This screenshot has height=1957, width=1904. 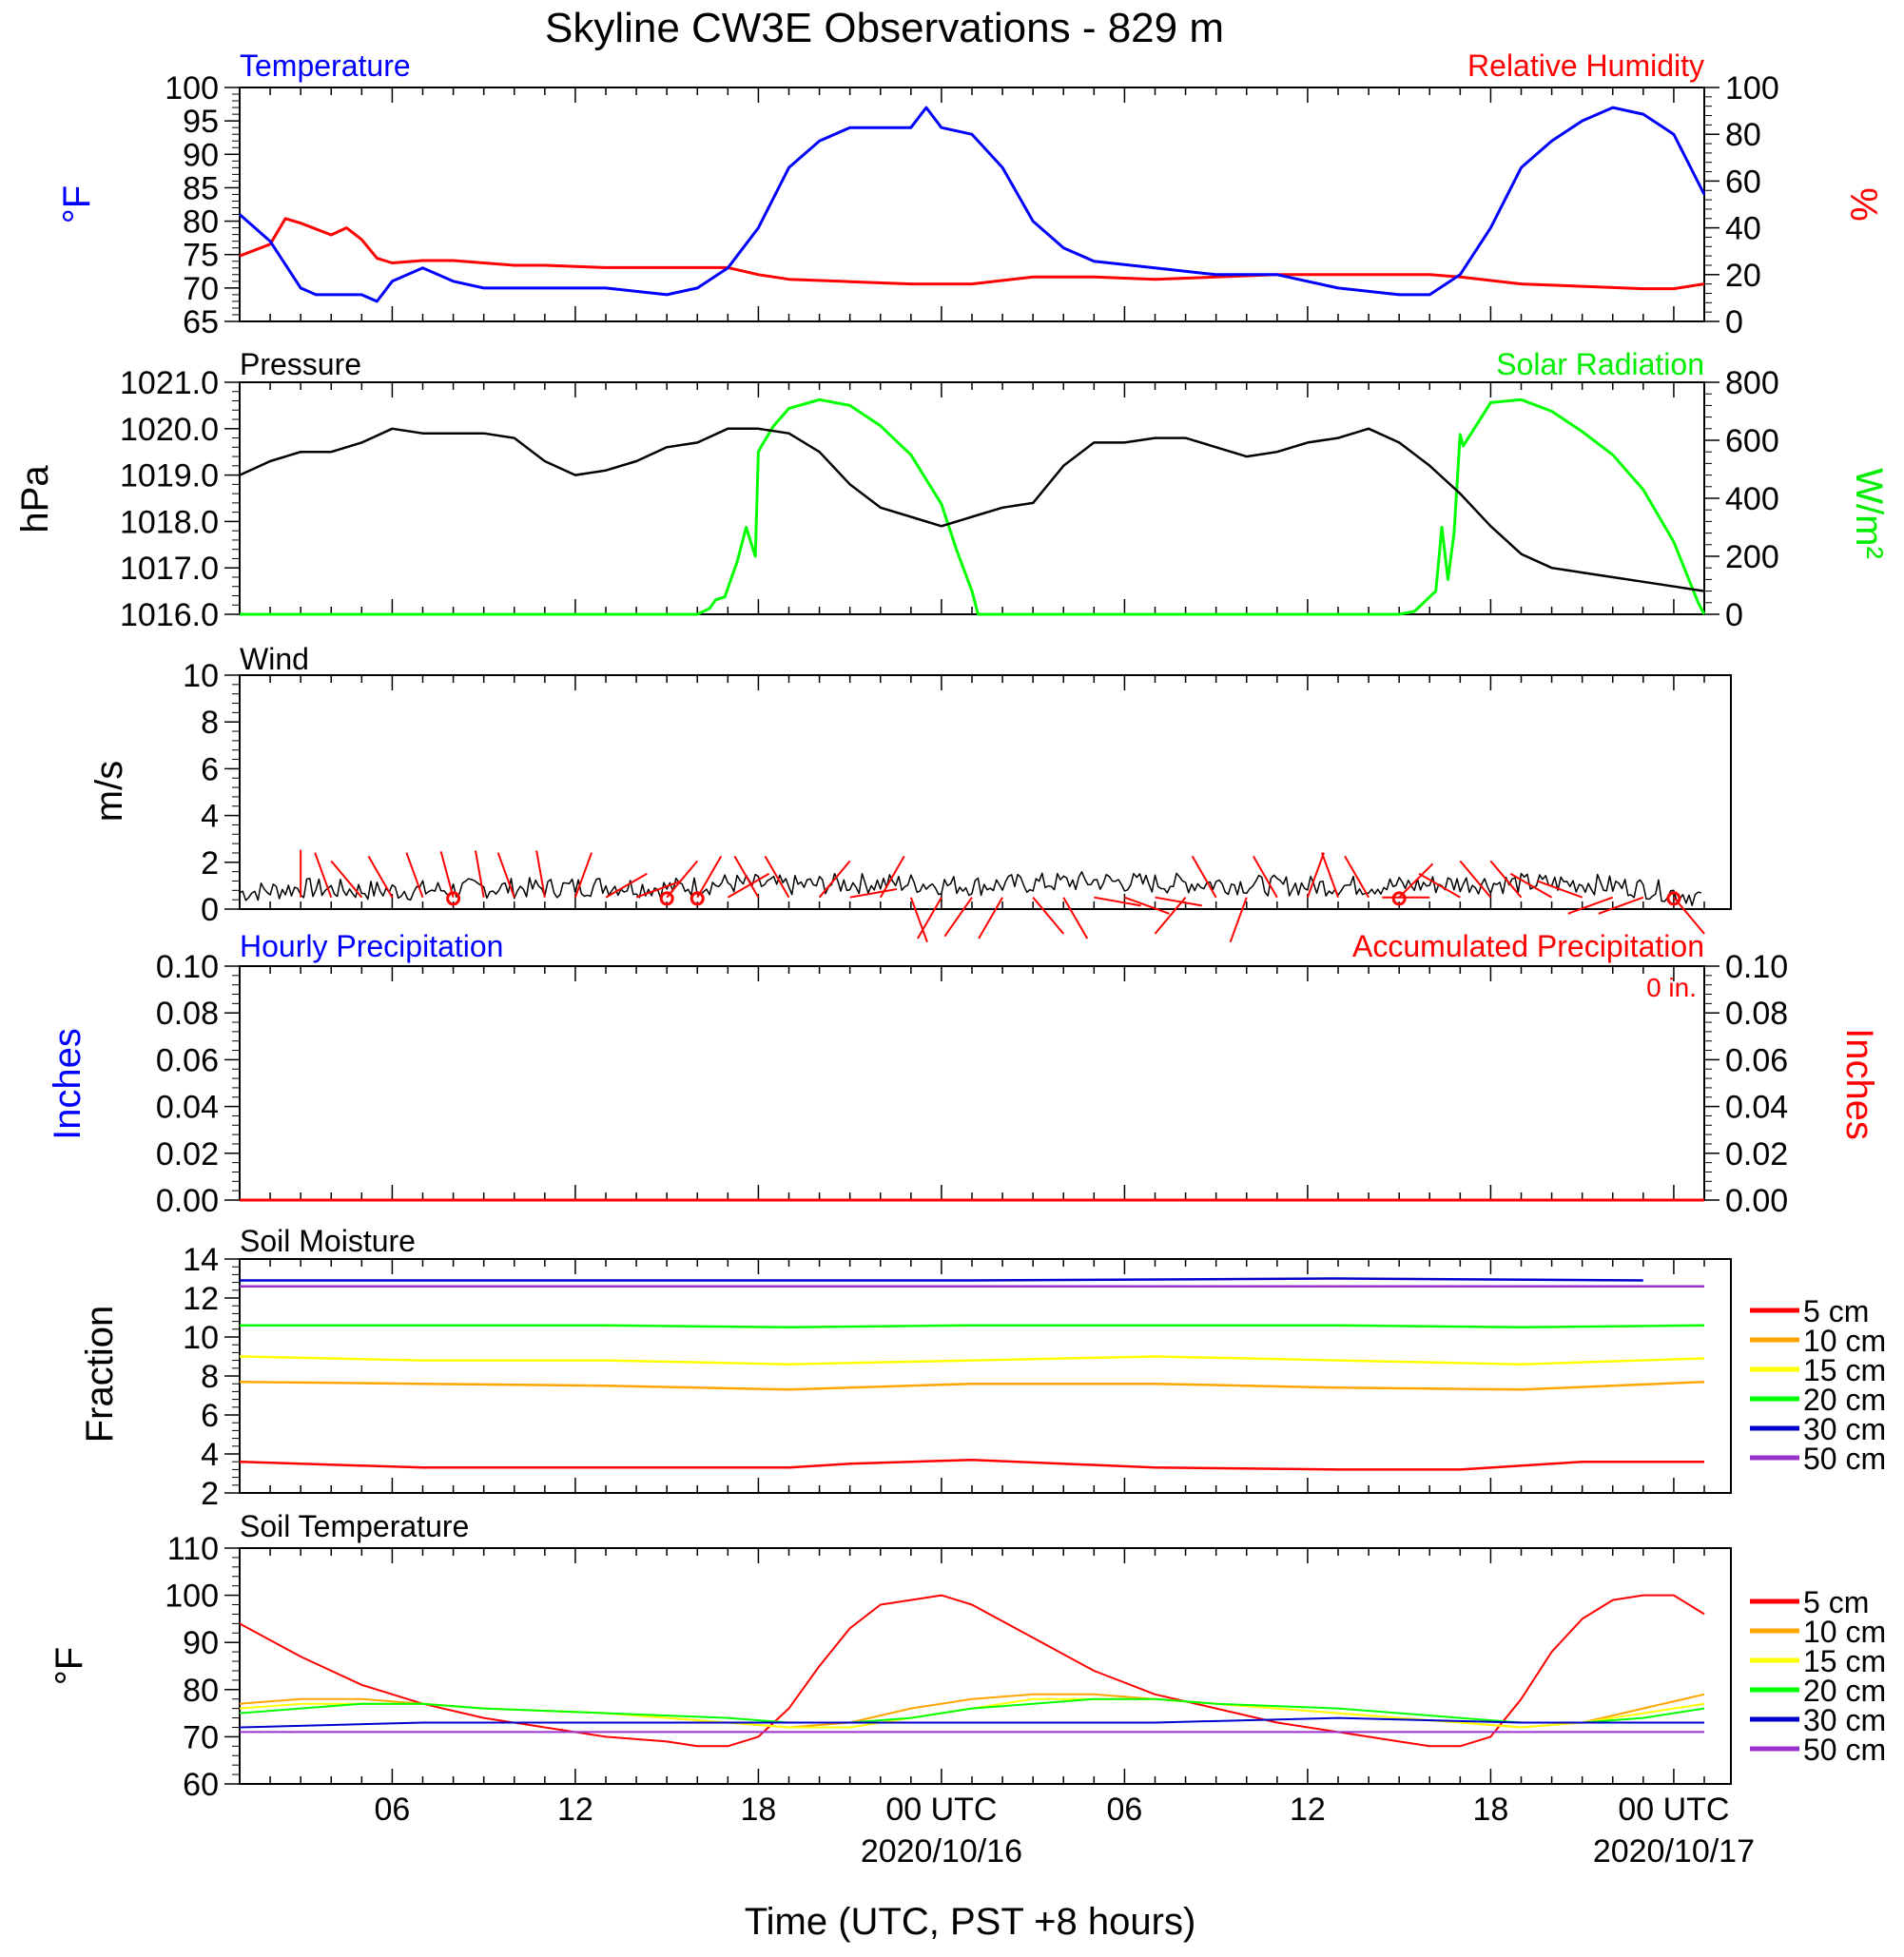 I want to click on y-tick-label: 90, so click(x=201, y=155).